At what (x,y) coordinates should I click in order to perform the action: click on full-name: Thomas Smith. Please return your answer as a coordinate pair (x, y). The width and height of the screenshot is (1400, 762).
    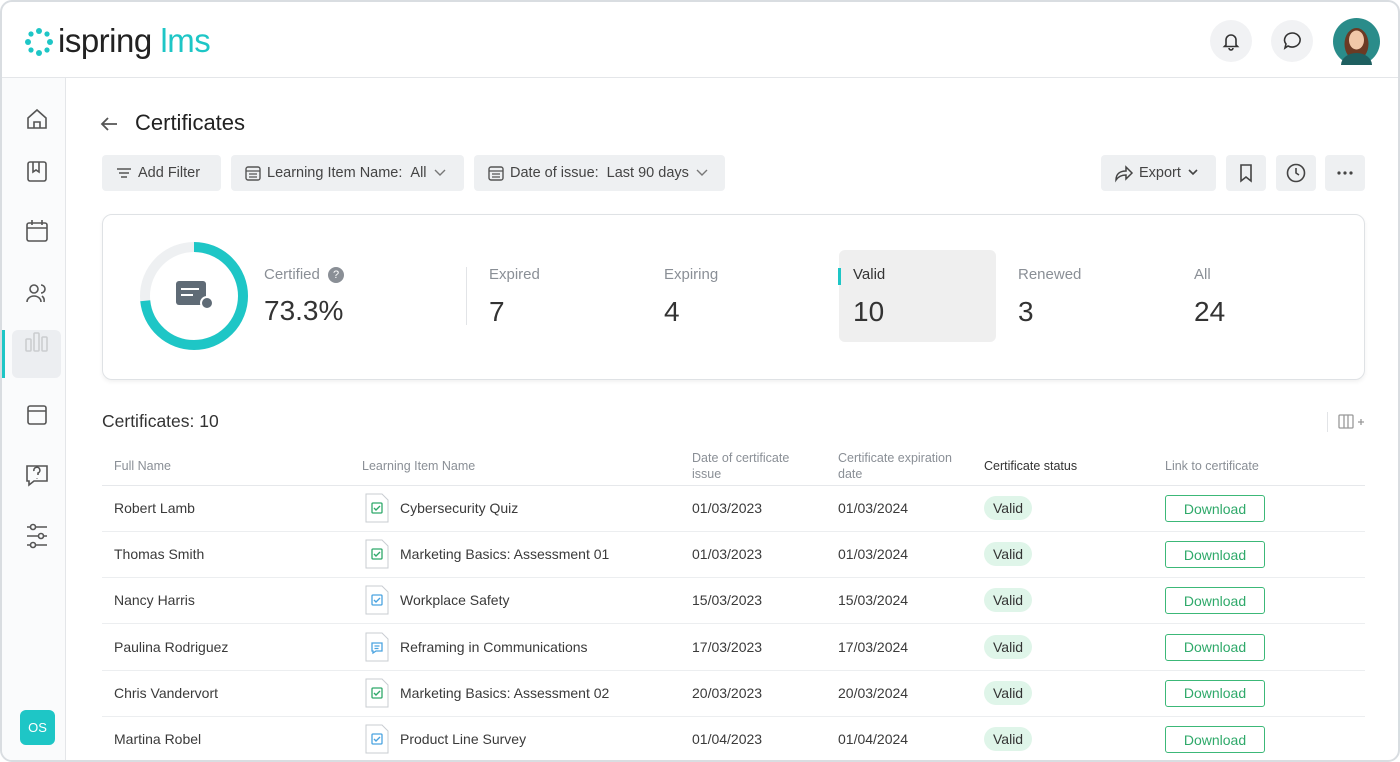
    Looking at the image, I should click on (159, 554).